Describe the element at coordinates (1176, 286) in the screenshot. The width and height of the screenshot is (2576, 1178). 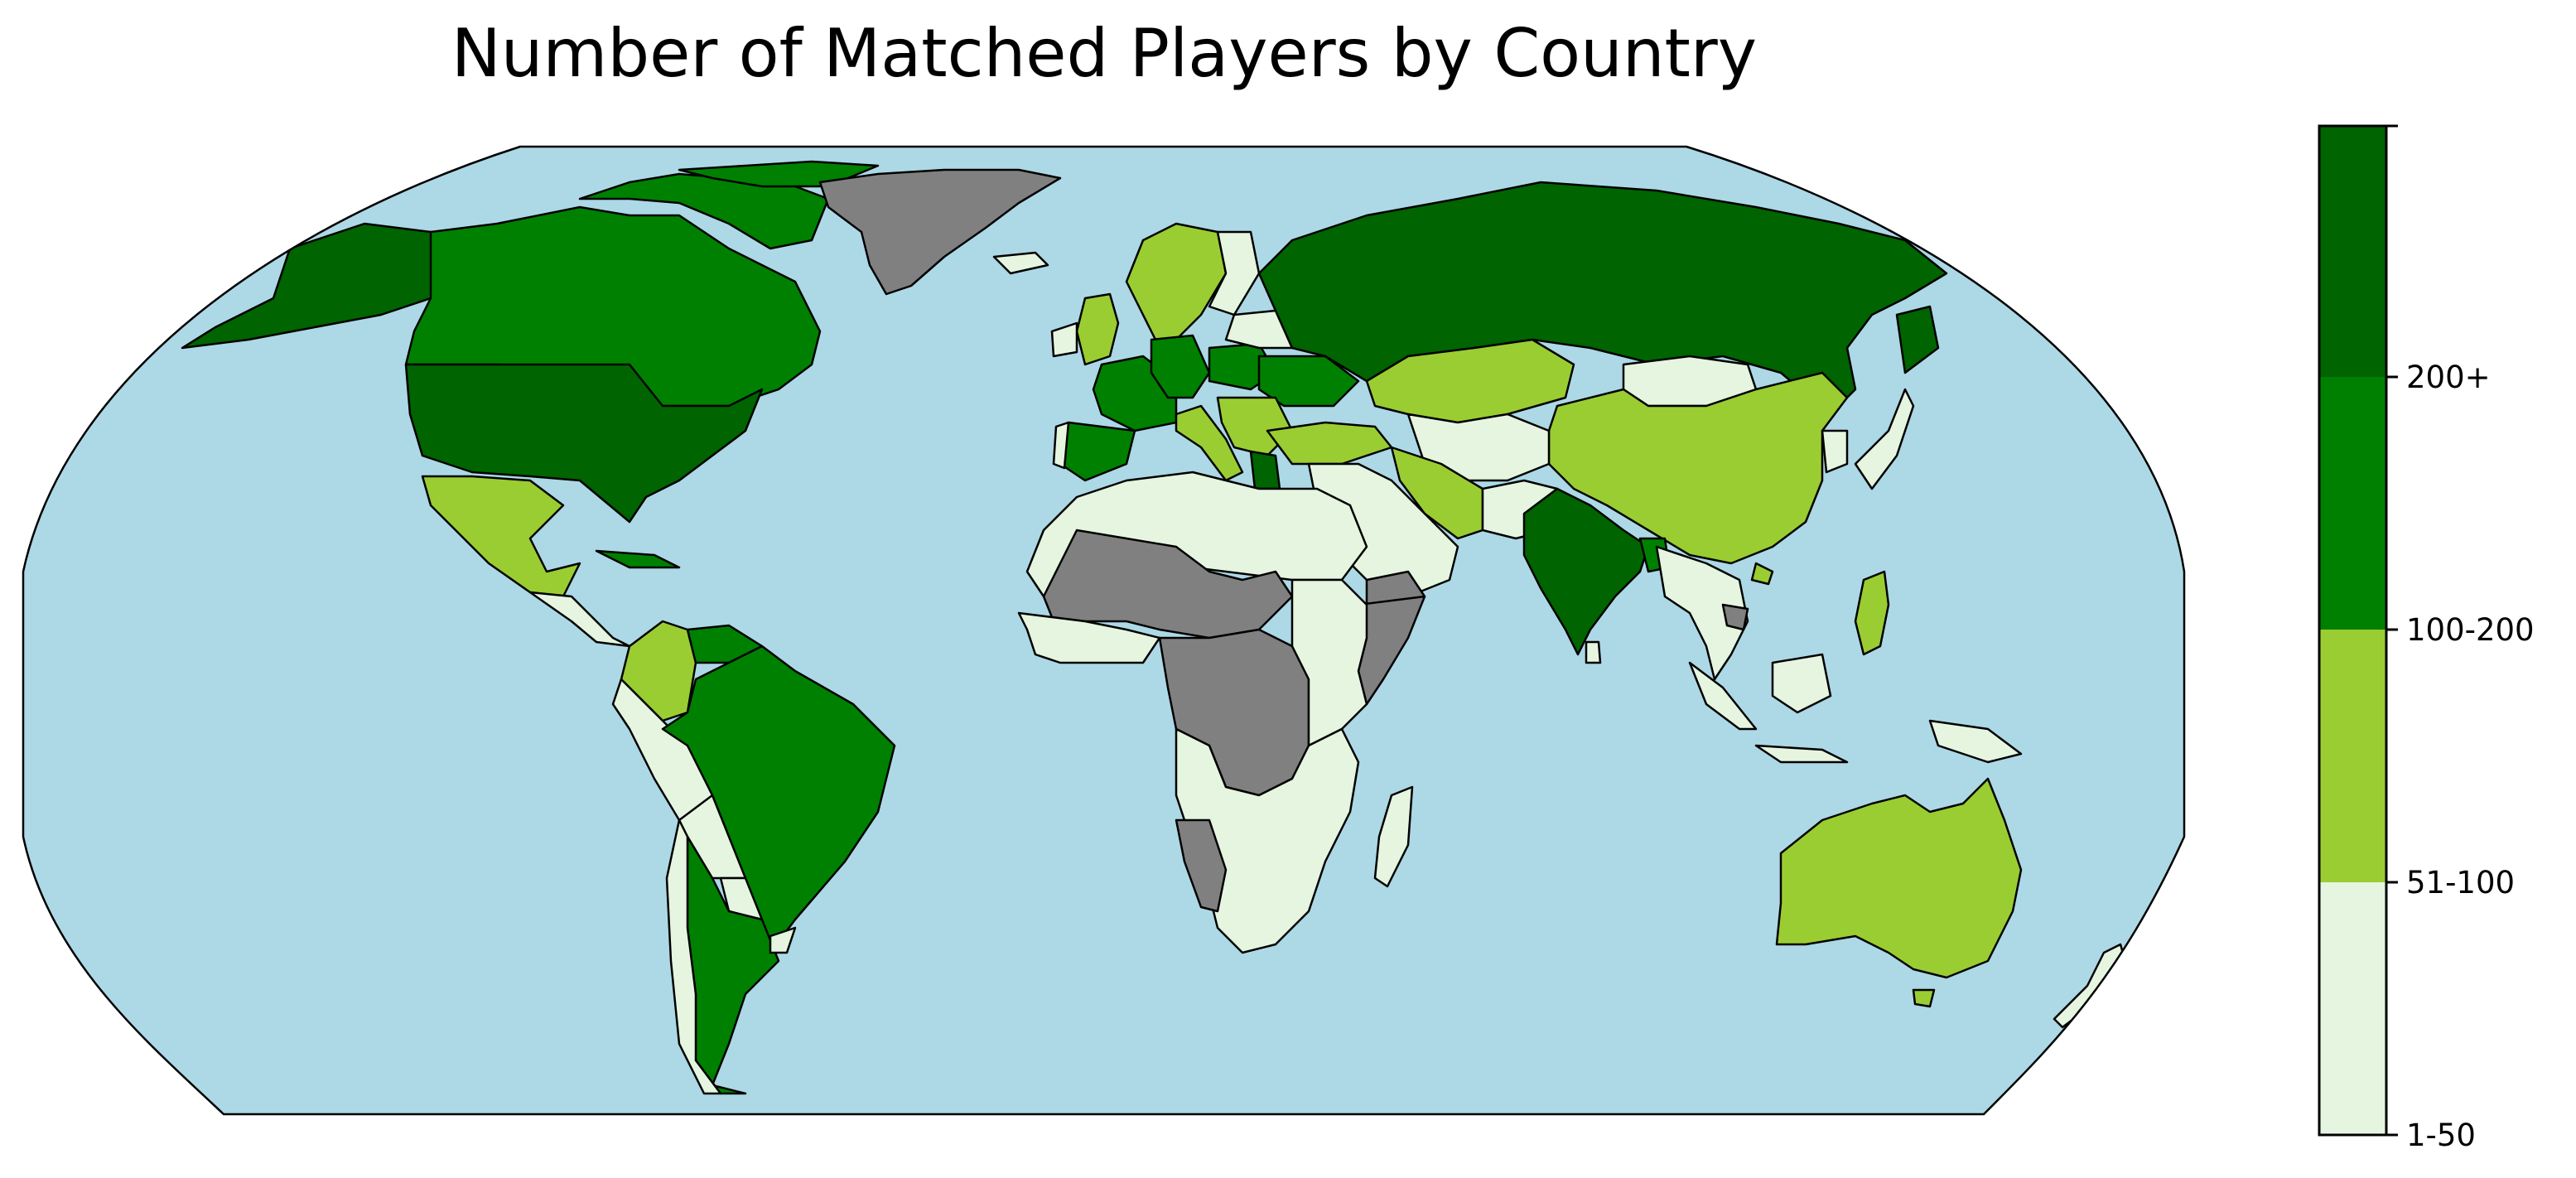
I see `scandinavia` at that location.